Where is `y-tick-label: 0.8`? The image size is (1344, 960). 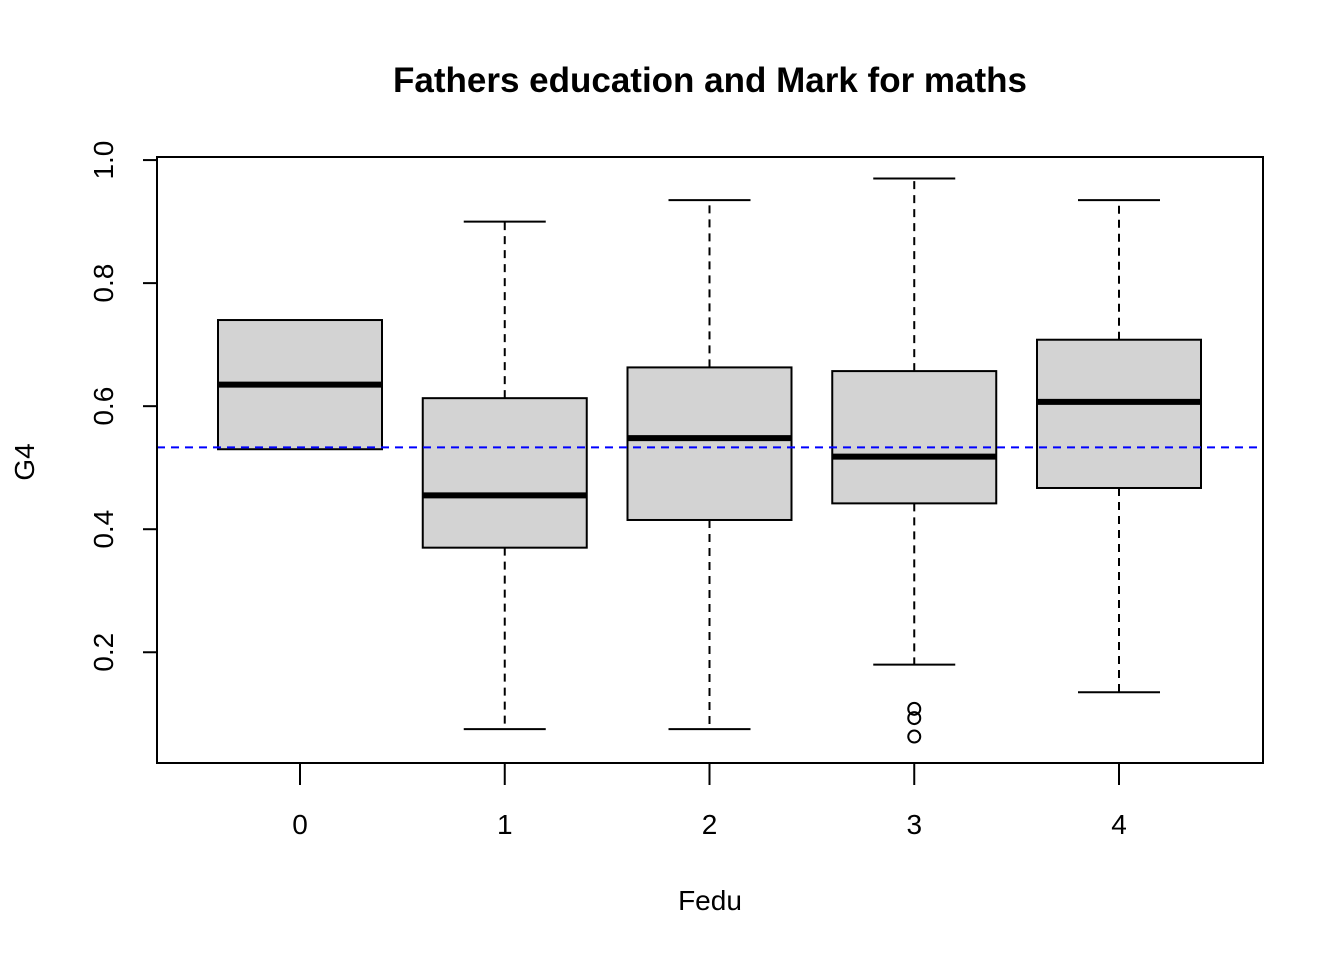
y-tick-label: 0.8 is located at coordinates (103, 283).